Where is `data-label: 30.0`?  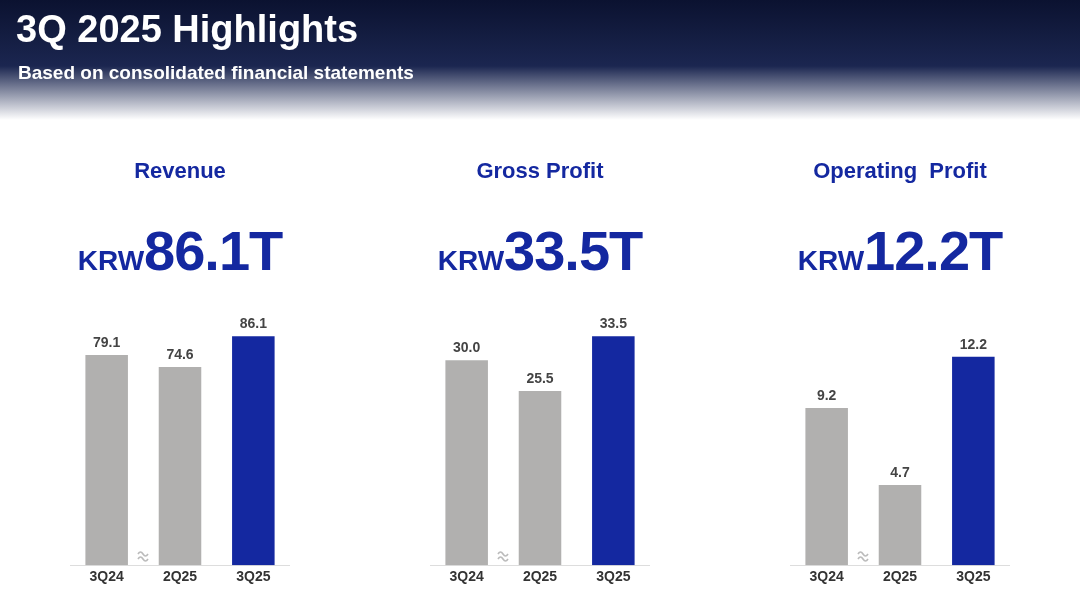
data-label: 30.0 is located at coordinates (467, 347).